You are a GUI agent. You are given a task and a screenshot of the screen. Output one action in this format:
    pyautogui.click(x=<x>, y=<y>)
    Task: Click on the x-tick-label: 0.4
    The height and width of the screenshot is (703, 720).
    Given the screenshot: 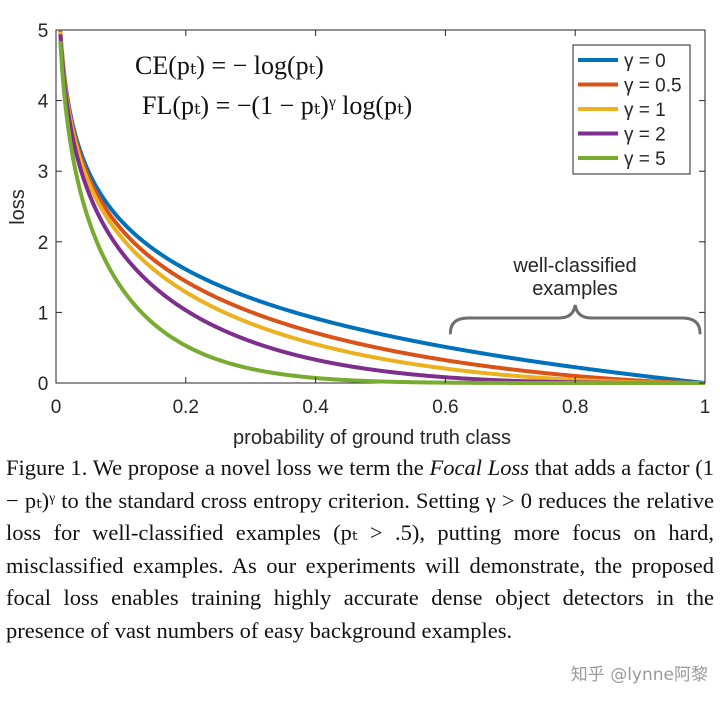 What is the action you would take?
    pyautogui.click(x=315, y=407)
    